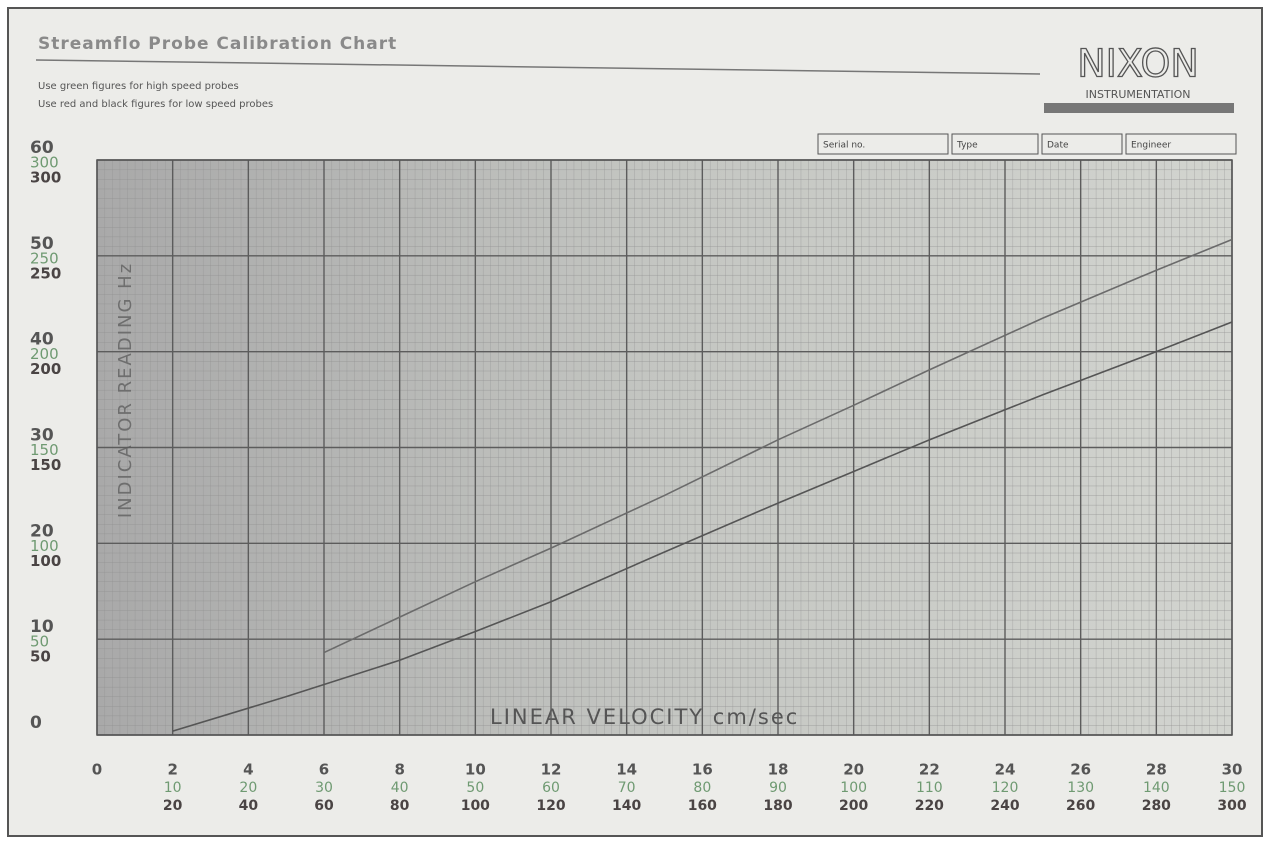 The height and width of the screenshot is (848, 1270). Describe the element at coordinates (702, 770) in the screenshot. I see `x-tick-label: 16` at that location.